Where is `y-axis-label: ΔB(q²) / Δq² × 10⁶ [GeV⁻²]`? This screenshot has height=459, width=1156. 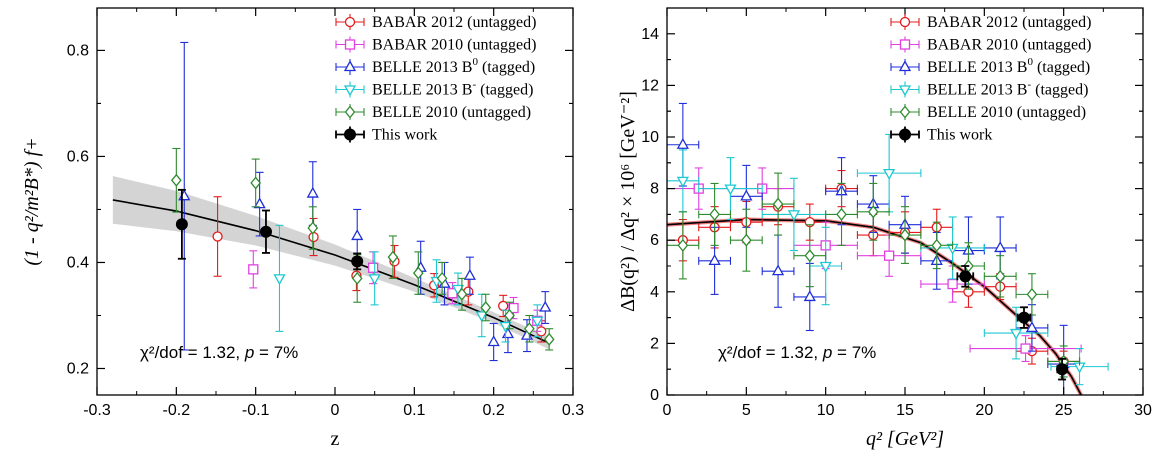
y-axis-label: ΔB(q²) / Δq² × 10⁶ [GeV⁻²] is located at coordinates (628, 201).